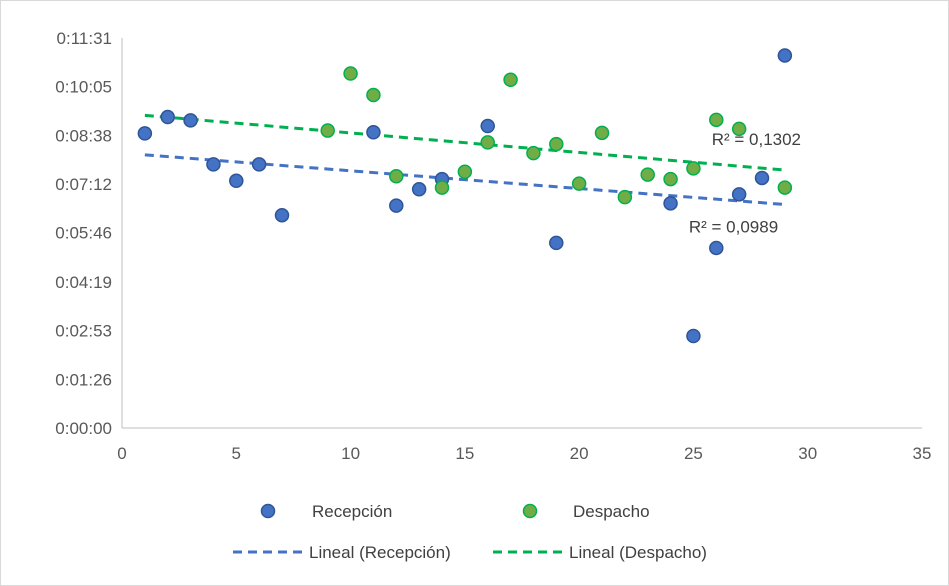 This screenshot has width=949, height=586. Describe the element at coordinates (807, 453) in the screenshot. I see `x-tick-label: 30` at that location.